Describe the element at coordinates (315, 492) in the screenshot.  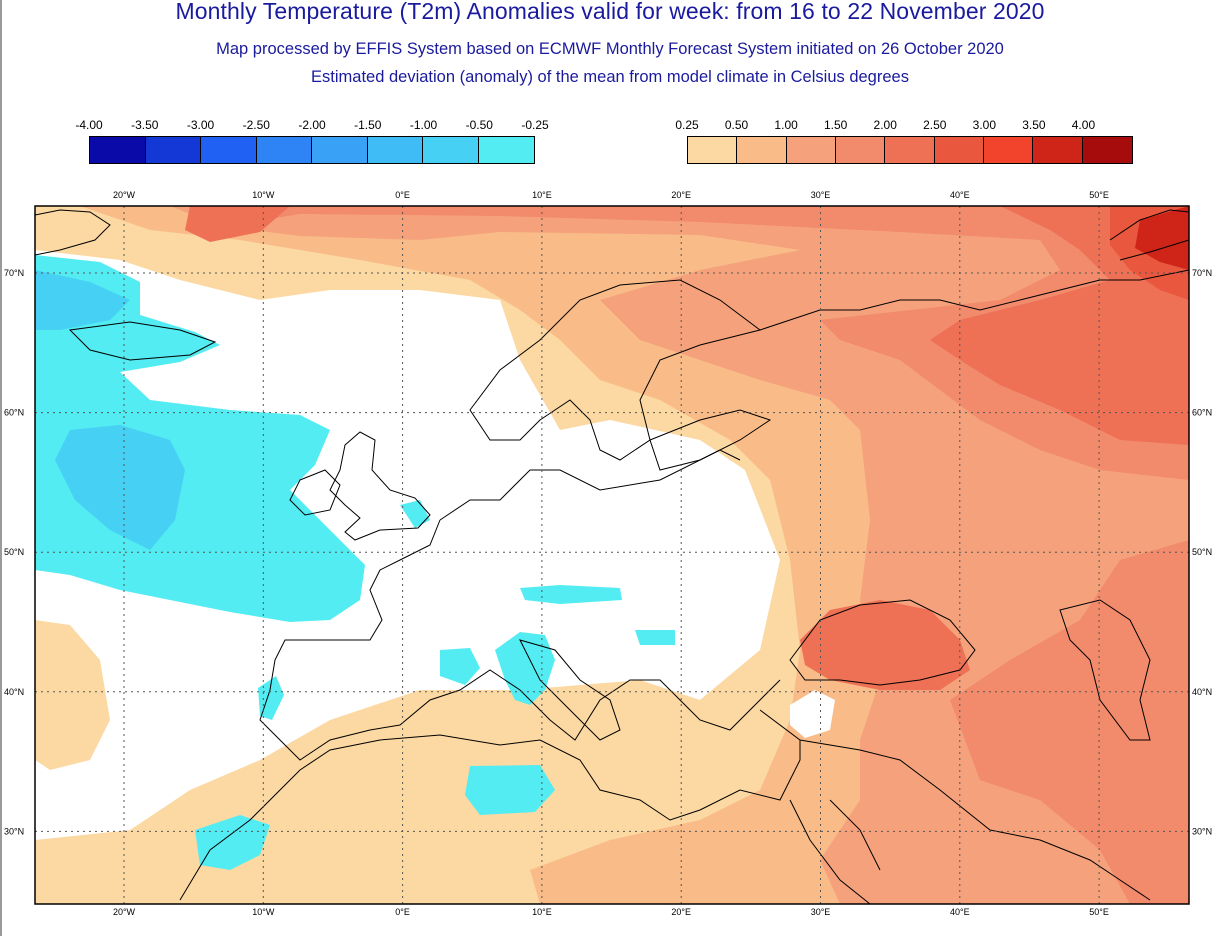
I see `coast-ireland` at that location.